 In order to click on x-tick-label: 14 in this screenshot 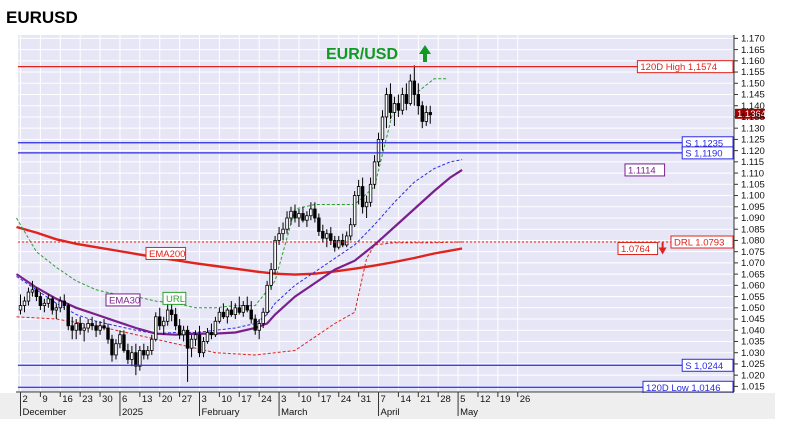, I will do `click(405, 399)`.